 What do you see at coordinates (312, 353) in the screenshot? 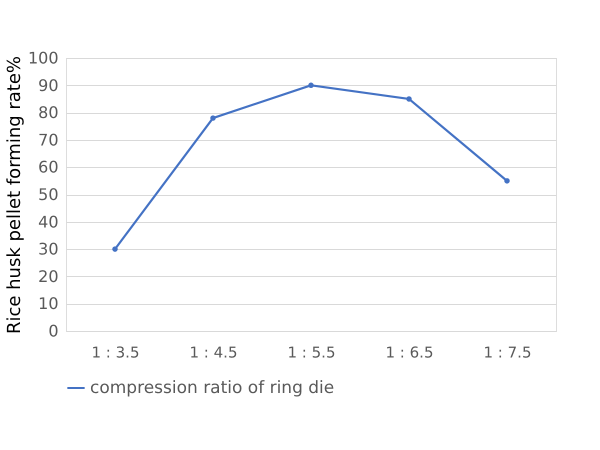
I see `x-tick-label: 1 : 5.5` at bounding box center [312, 353].